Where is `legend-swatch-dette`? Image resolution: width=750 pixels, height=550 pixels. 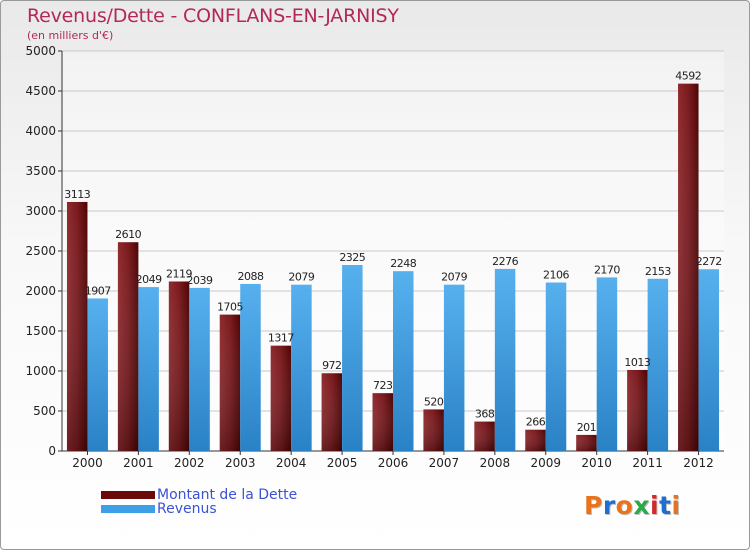
legend-swatch-dette is located at coordinates (128, 495).